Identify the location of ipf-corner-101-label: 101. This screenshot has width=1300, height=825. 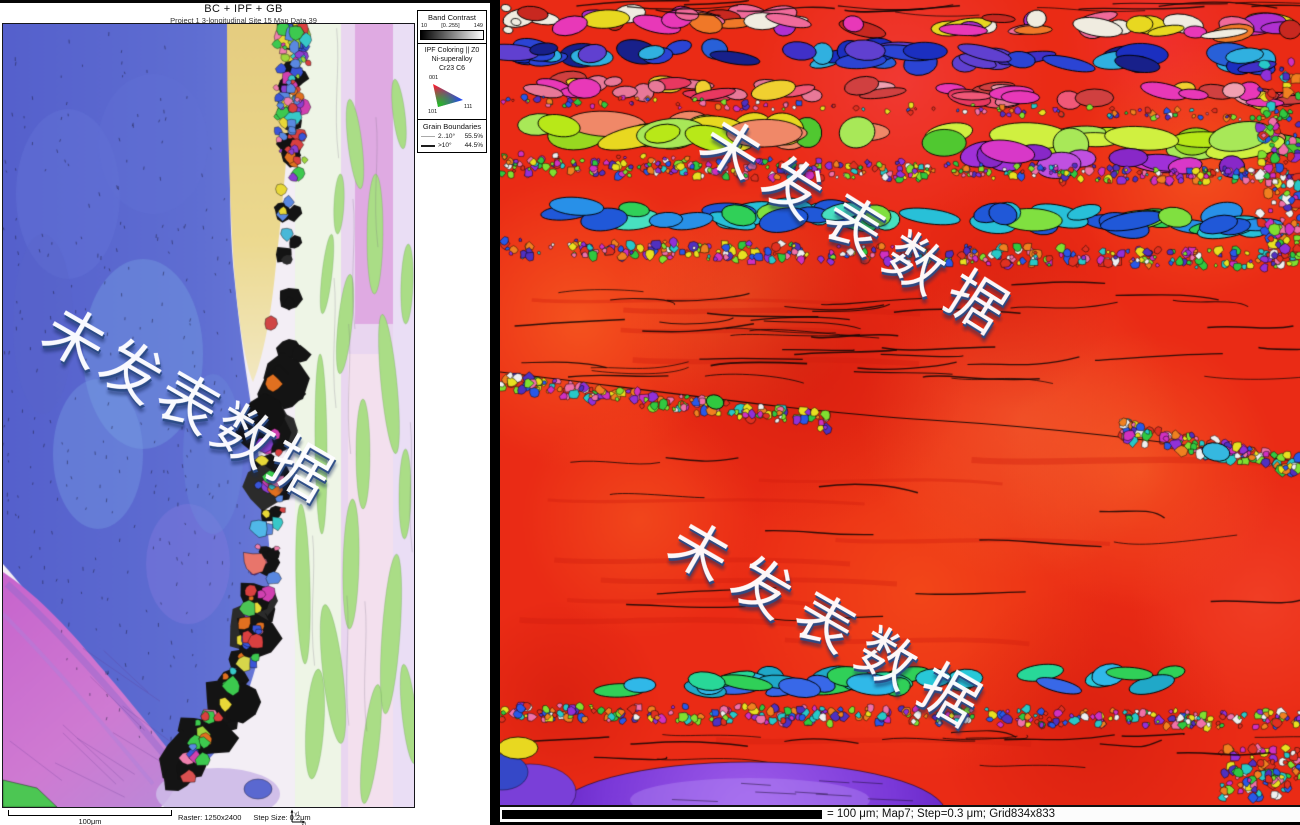
(433, 112).